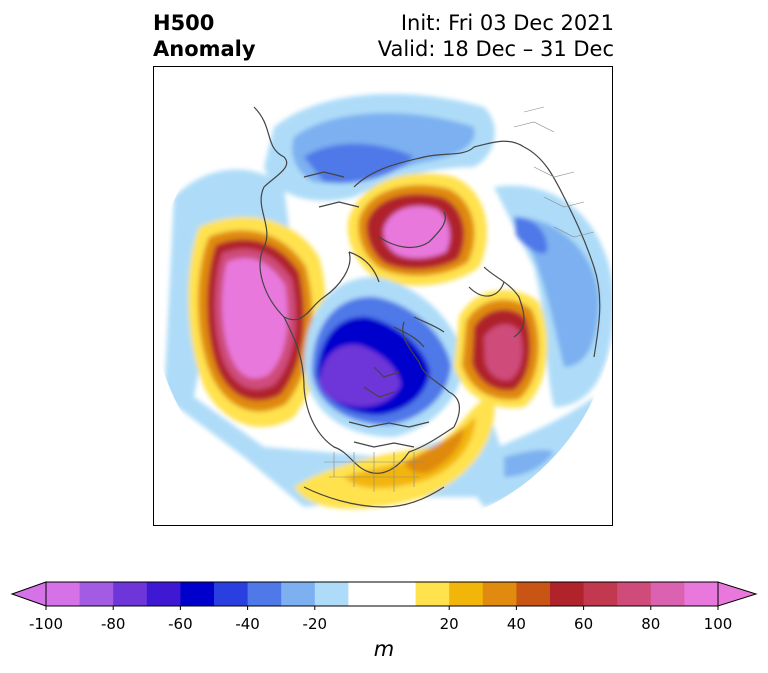  Describe the element at coordinates (584, 624) in the screenshot. I see `colorbar-tick-label: 60` at that location.